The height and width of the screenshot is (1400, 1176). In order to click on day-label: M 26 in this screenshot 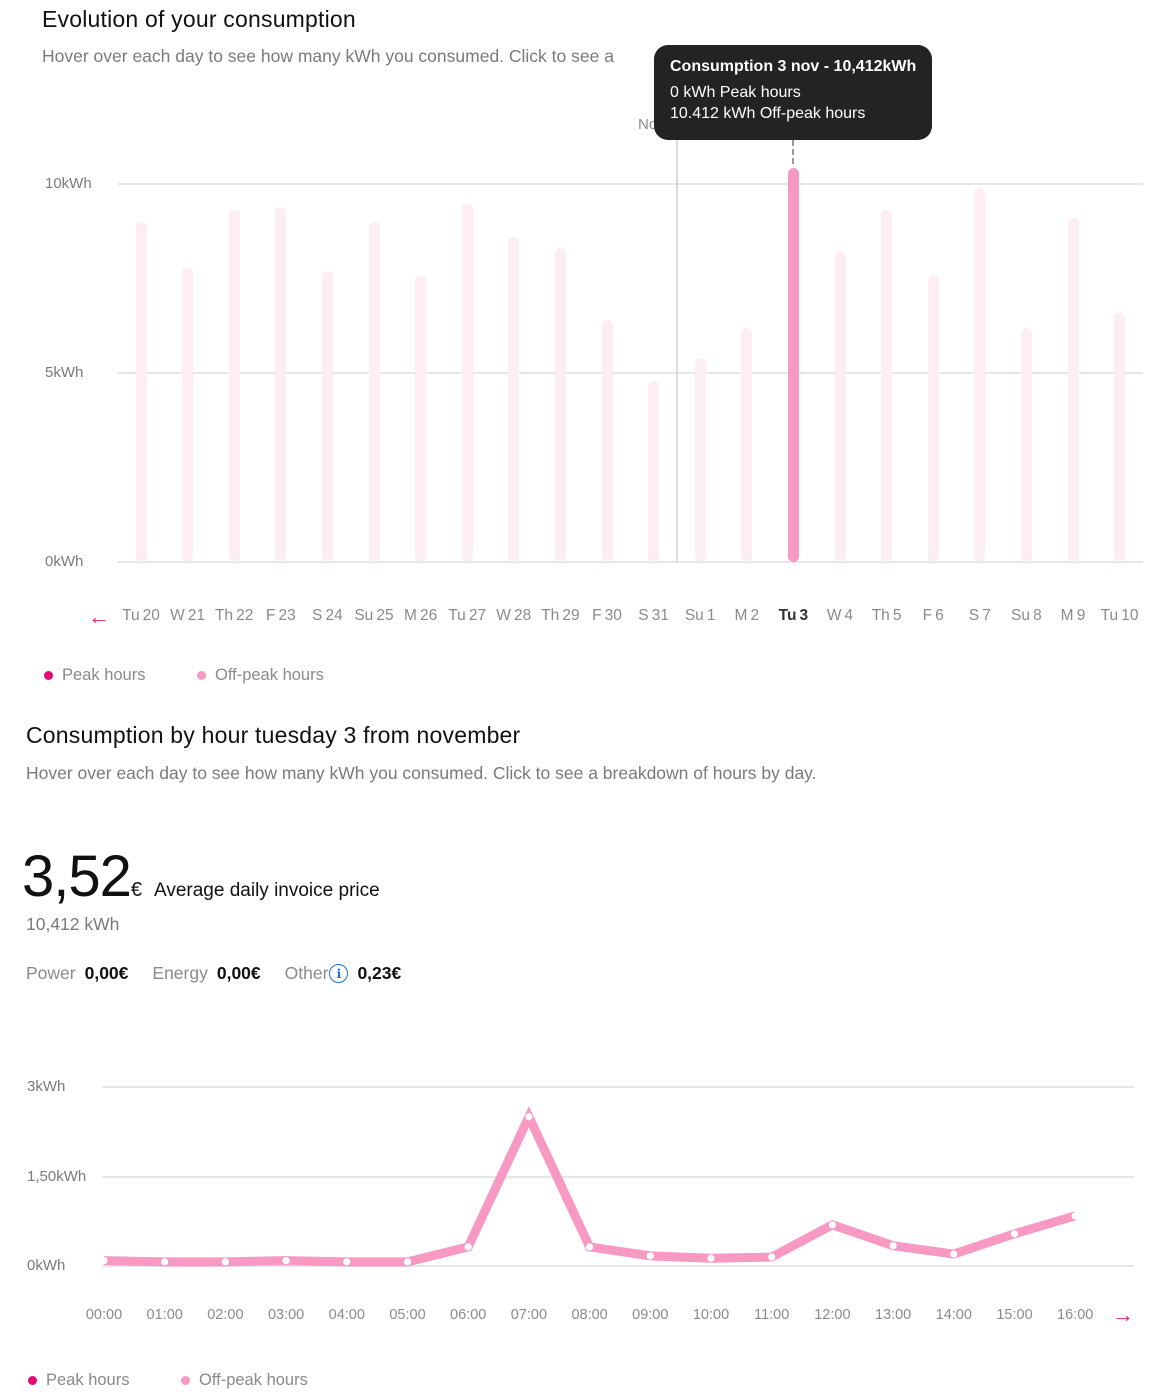, I will do `click(420, 615)`.